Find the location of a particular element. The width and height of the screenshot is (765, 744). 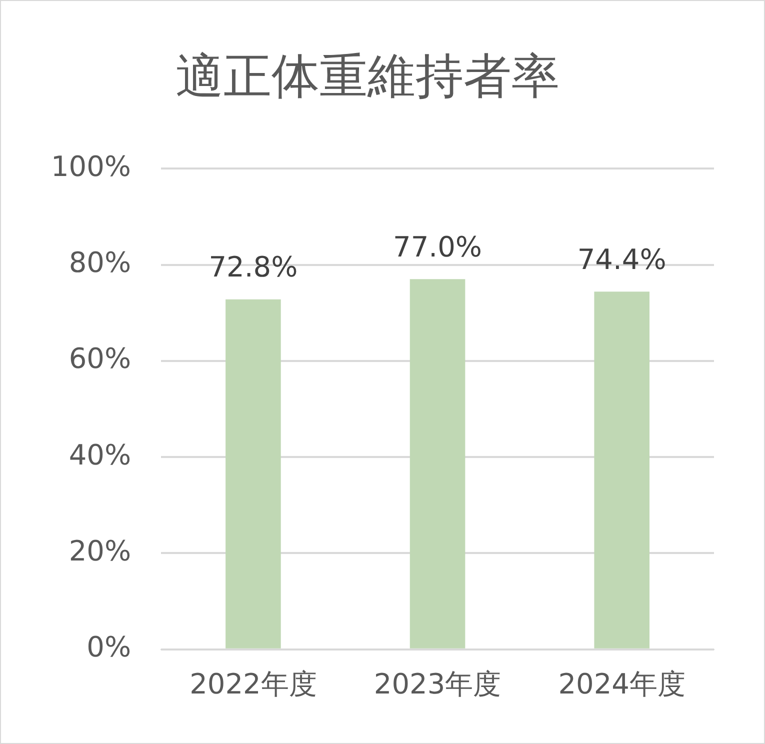

chart-title: 適正体重維持者率 is located at coordinates (368, 76).